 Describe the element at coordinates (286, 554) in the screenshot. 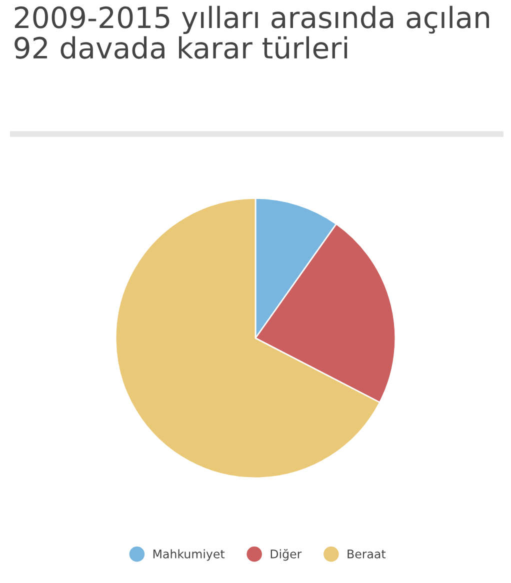

I see `legend-label: Diğer` at that location.